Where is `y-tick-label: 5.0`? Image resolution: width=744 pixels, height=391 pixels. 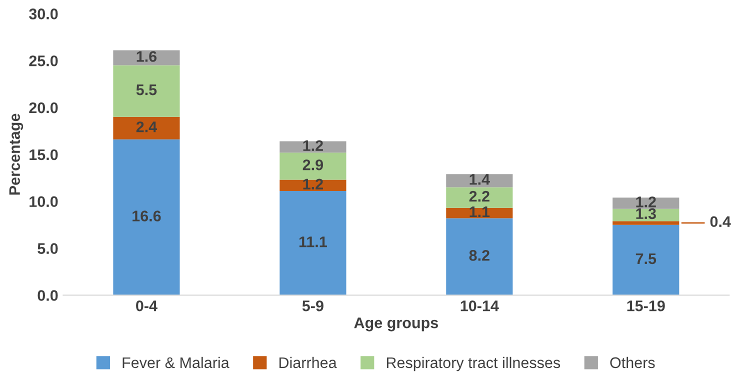
y-tick-label: 5.0 is located at coordinates (48, 248).